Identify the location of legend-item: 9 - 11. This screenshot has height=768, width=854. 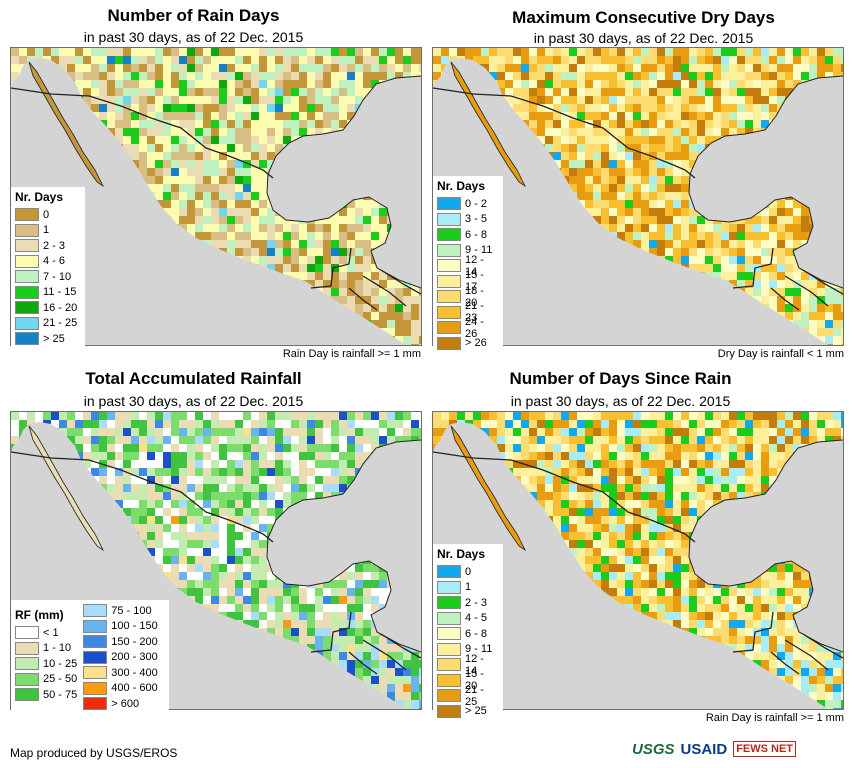
(468, 650).